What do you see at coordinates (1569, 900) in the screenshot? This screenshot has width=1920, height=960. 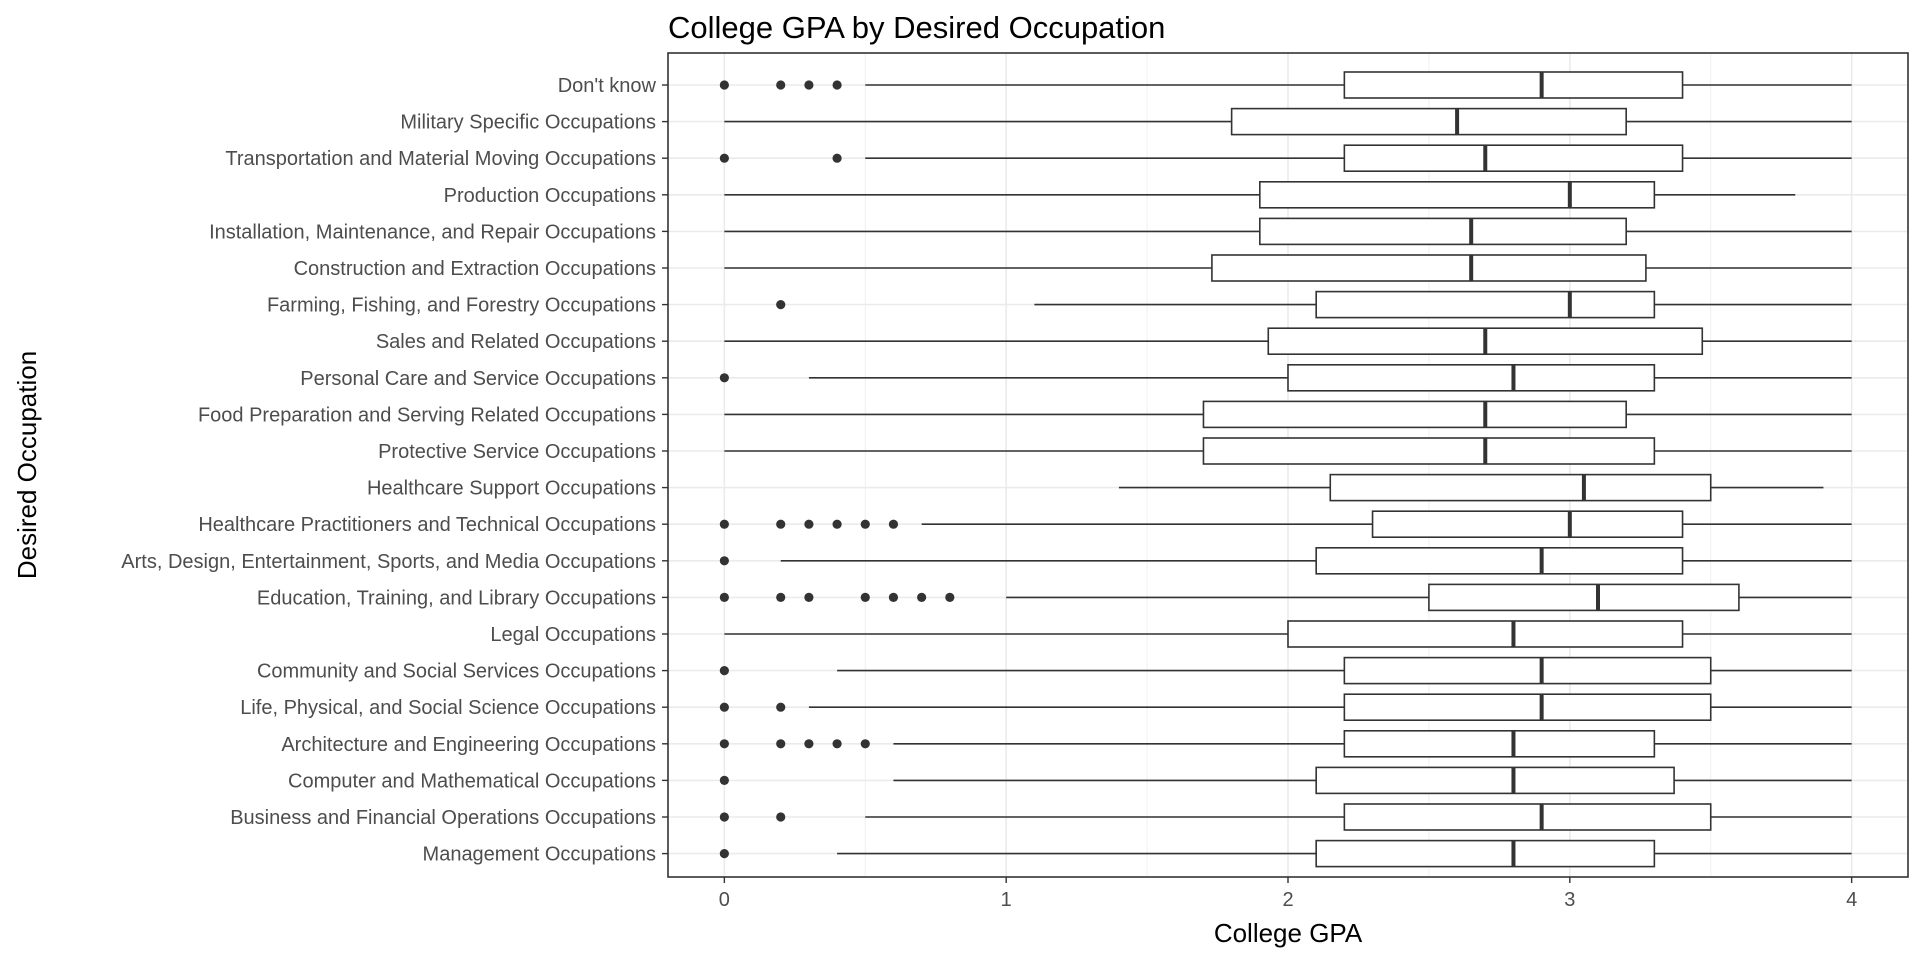 I see `x-tick-label: 3` at bounding box center [1569, 900].